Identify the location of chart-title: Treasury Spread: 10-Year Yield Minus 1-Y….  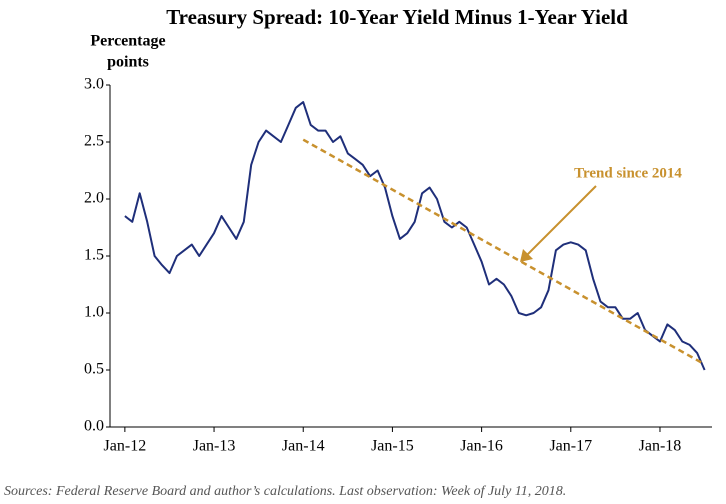
(397, 17).